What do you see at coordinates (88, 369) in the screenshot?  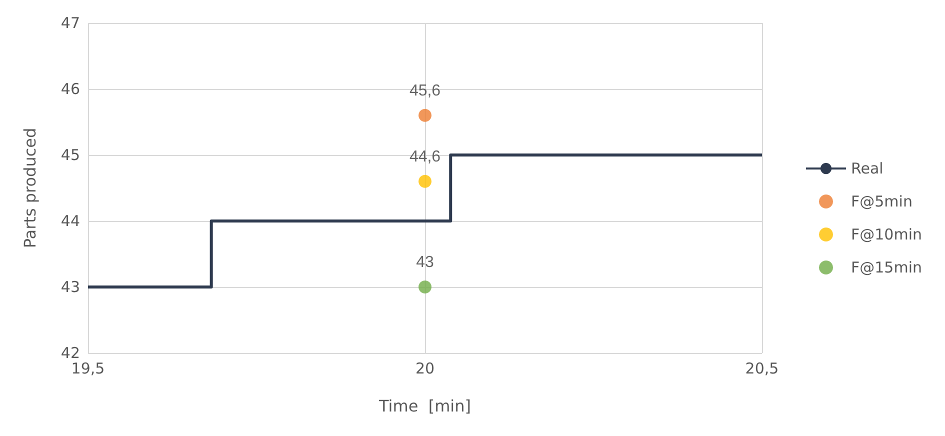 I see `x-tick-label: 19,5` at bounding box center [88, 369].